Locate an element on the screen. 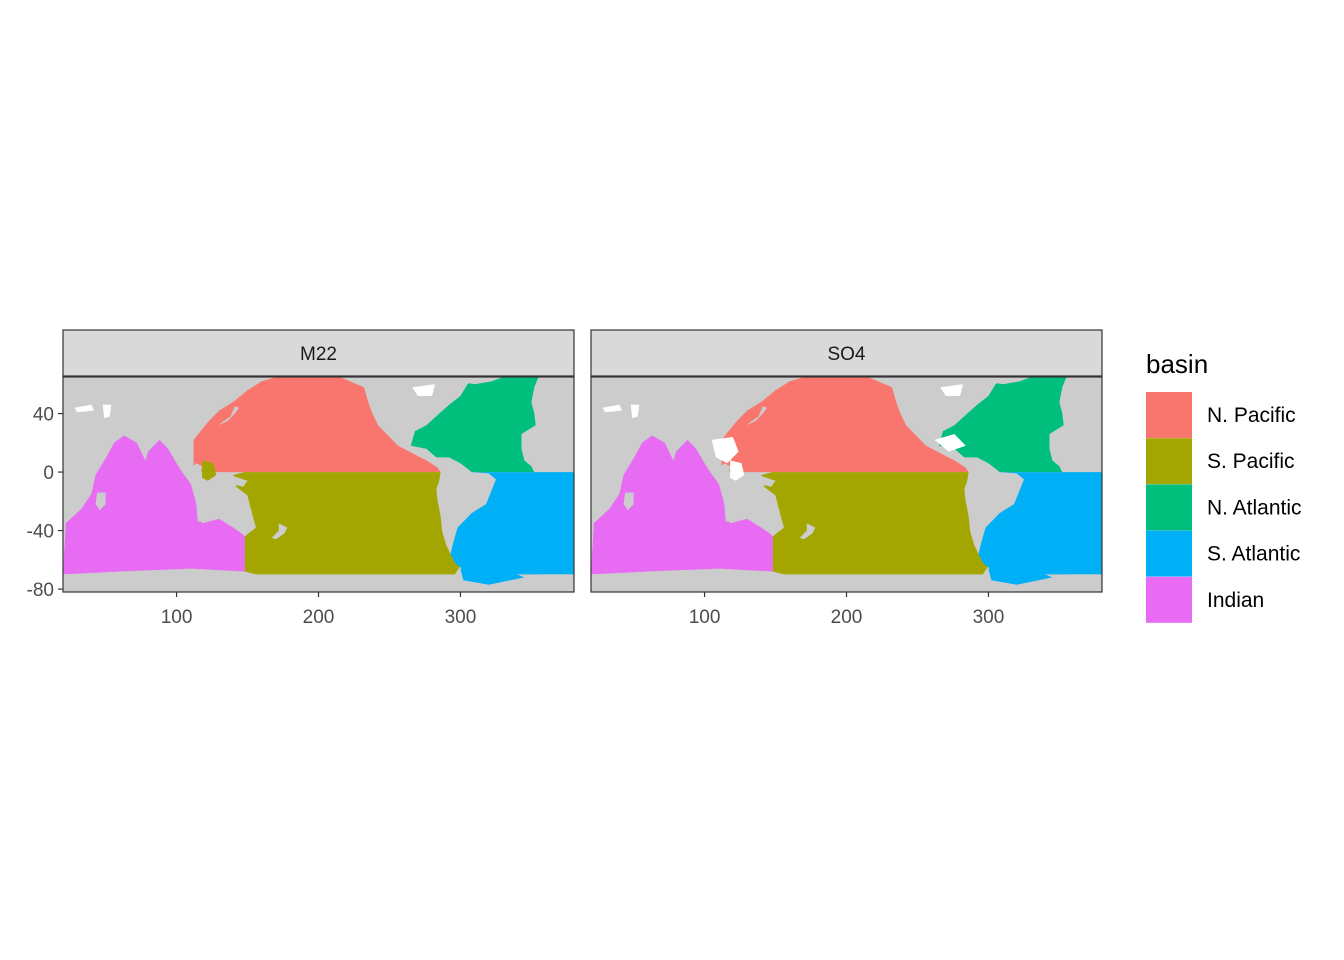 The height and width of the screenshot is (960, 1344). facet-strip-label-m22: M22 is located at coordinates (318, 354).